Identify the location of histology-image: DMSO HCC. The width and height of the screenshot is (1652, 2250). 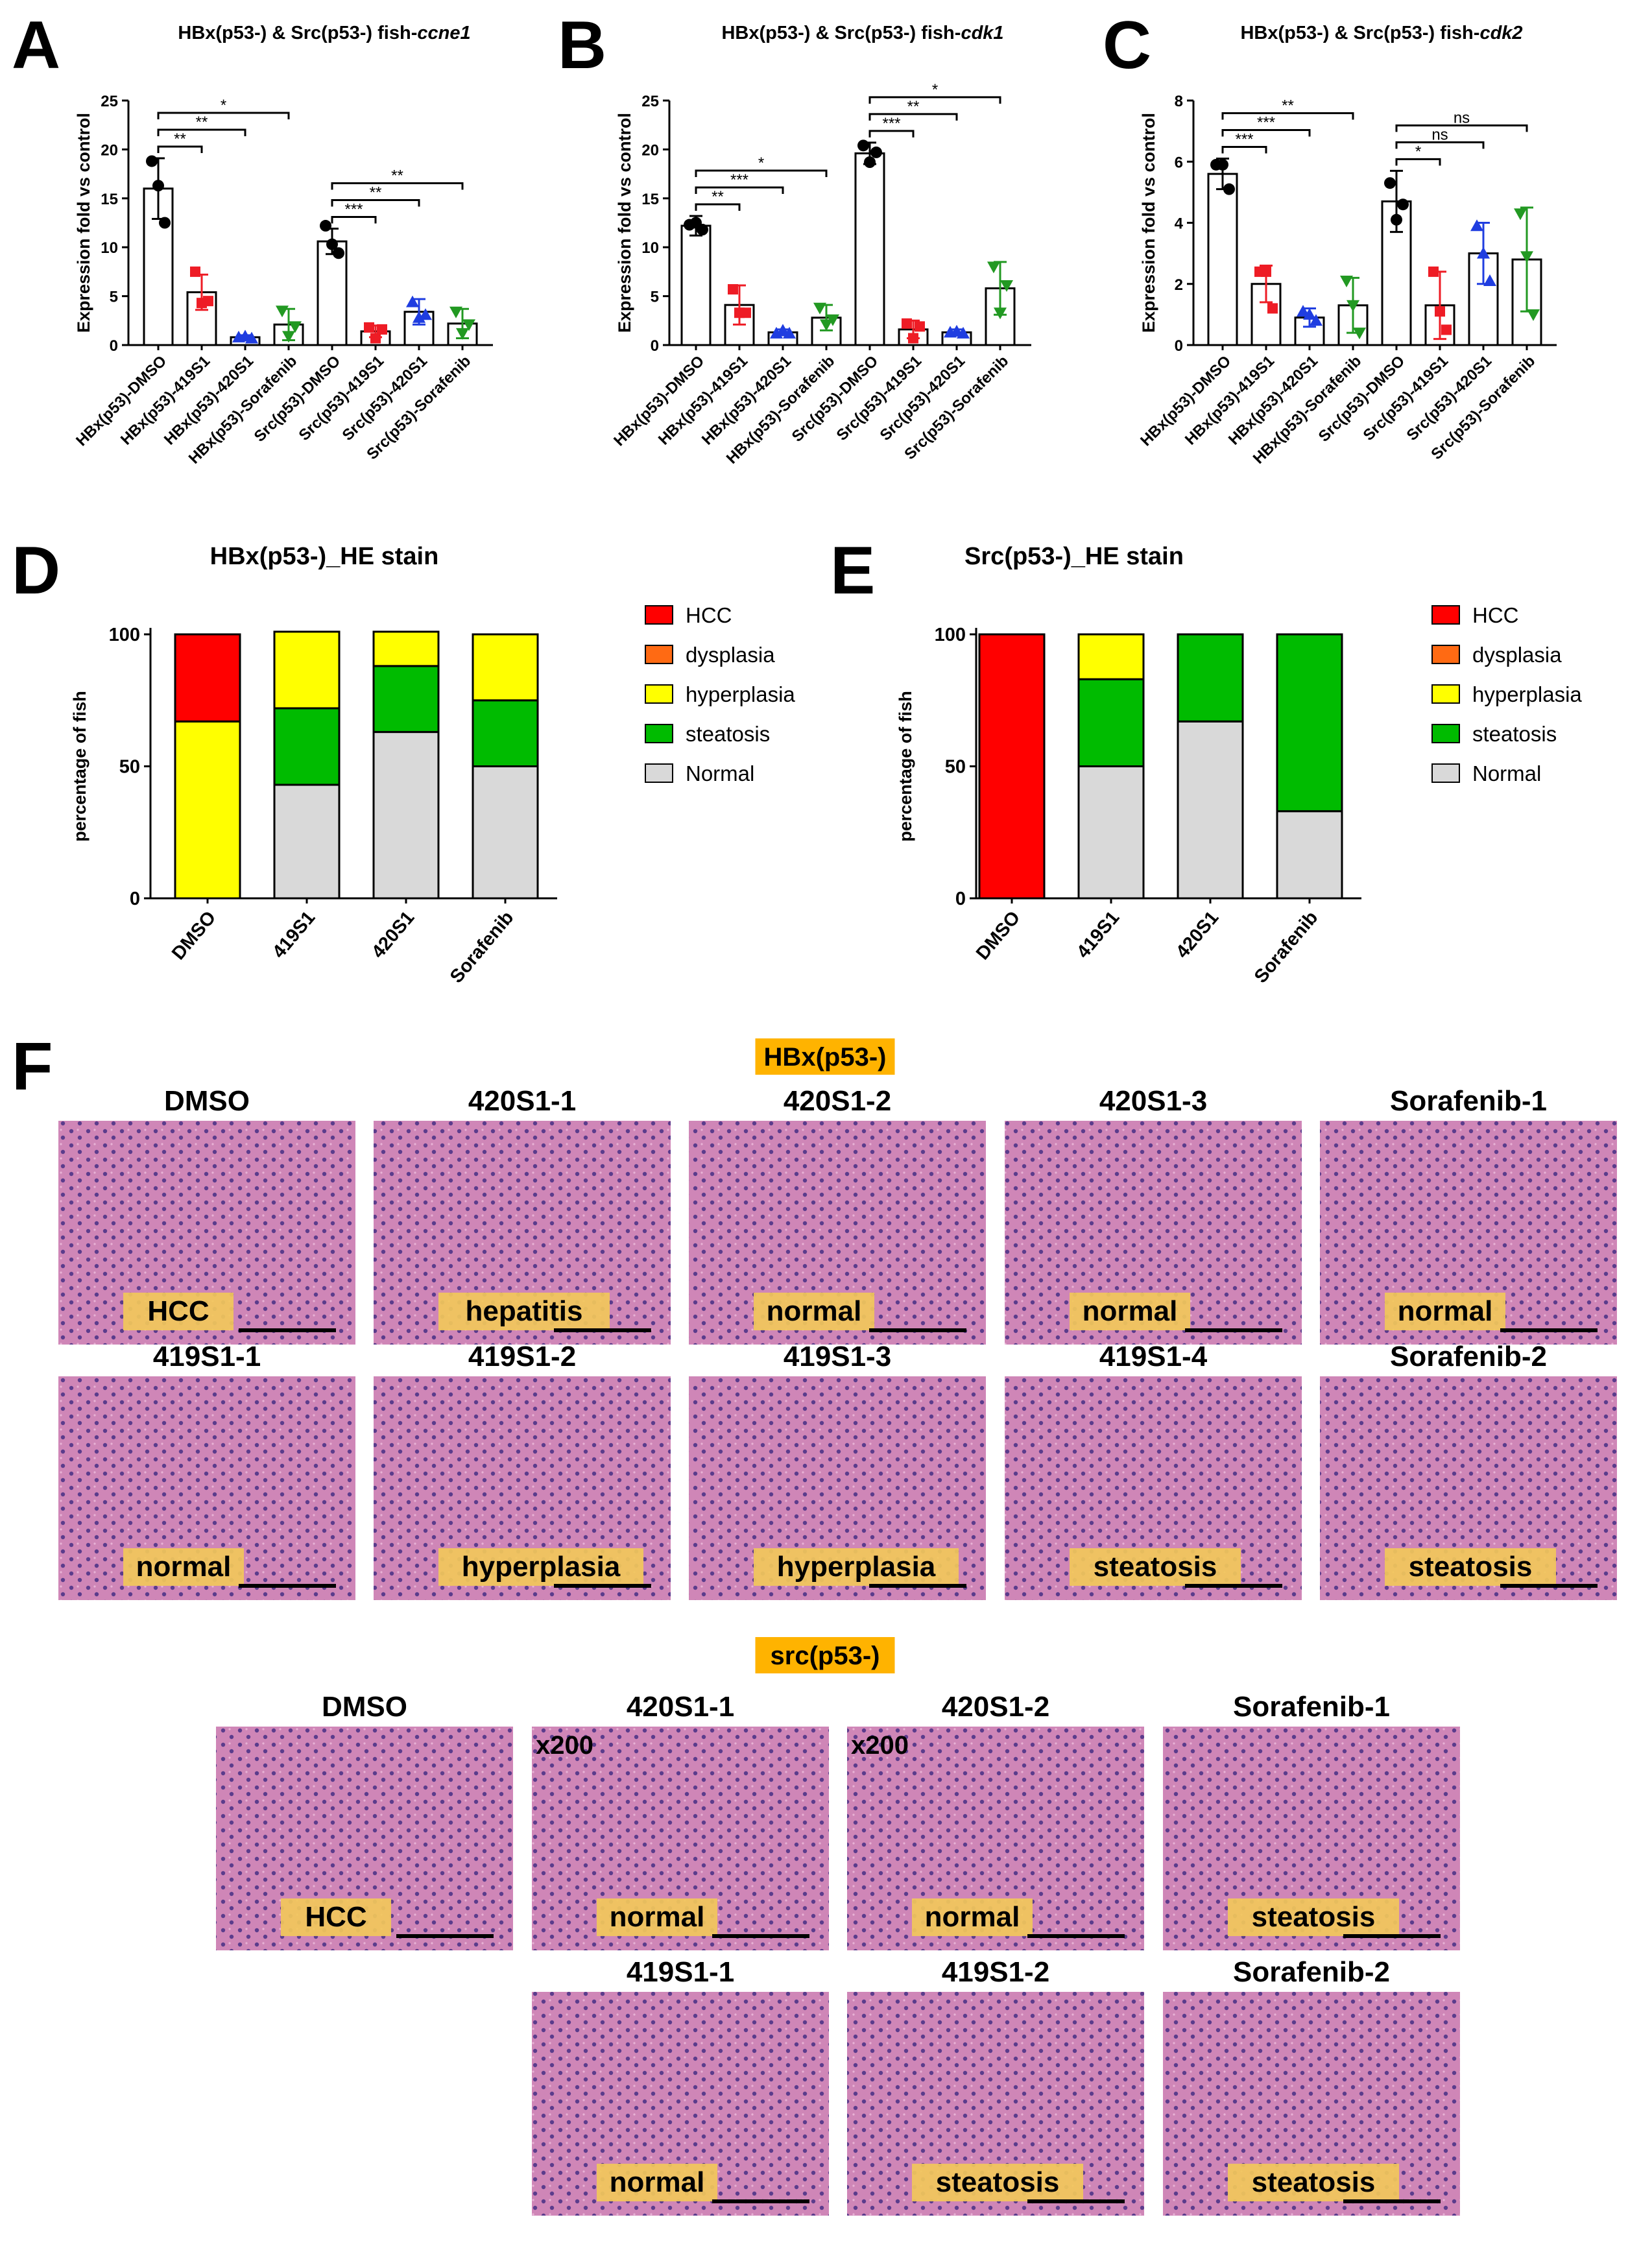
(364, 1820).